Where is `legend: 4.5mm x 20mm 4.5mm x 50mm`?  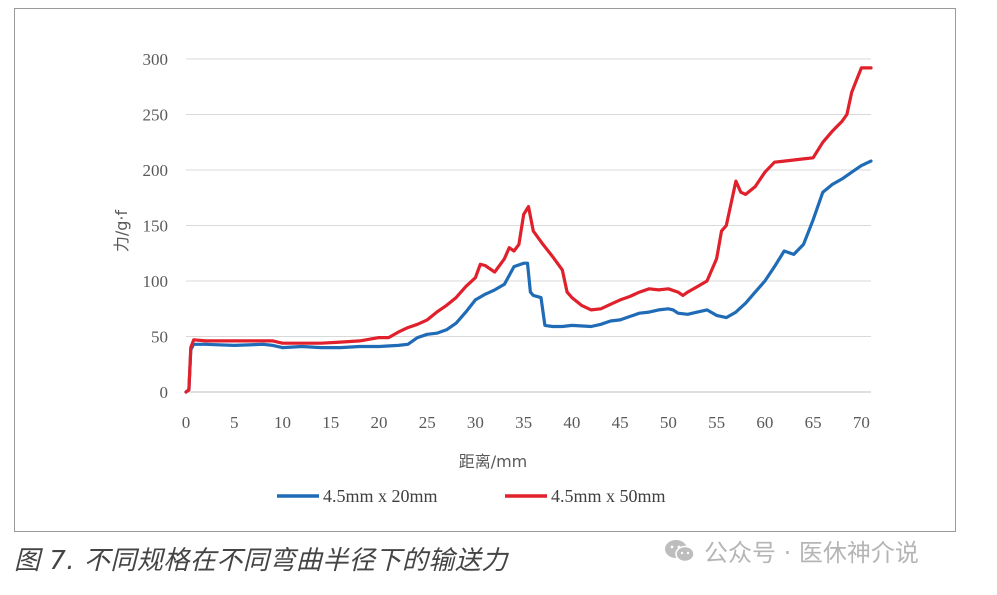 legend: 4.5mm x 20mm 4.5mm x 50mm is located at coordinates (471, 496).